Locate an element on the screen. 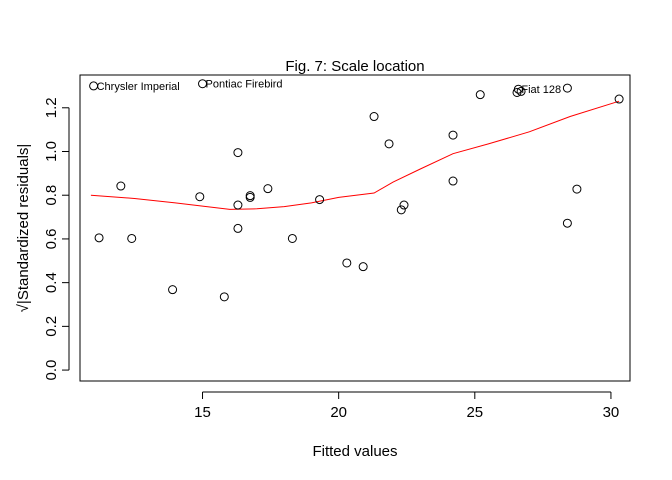  y-axis: 0.0 0.2 0.4 0.6 0.8 1.0 1.2 is located at coordinates (56, 239).